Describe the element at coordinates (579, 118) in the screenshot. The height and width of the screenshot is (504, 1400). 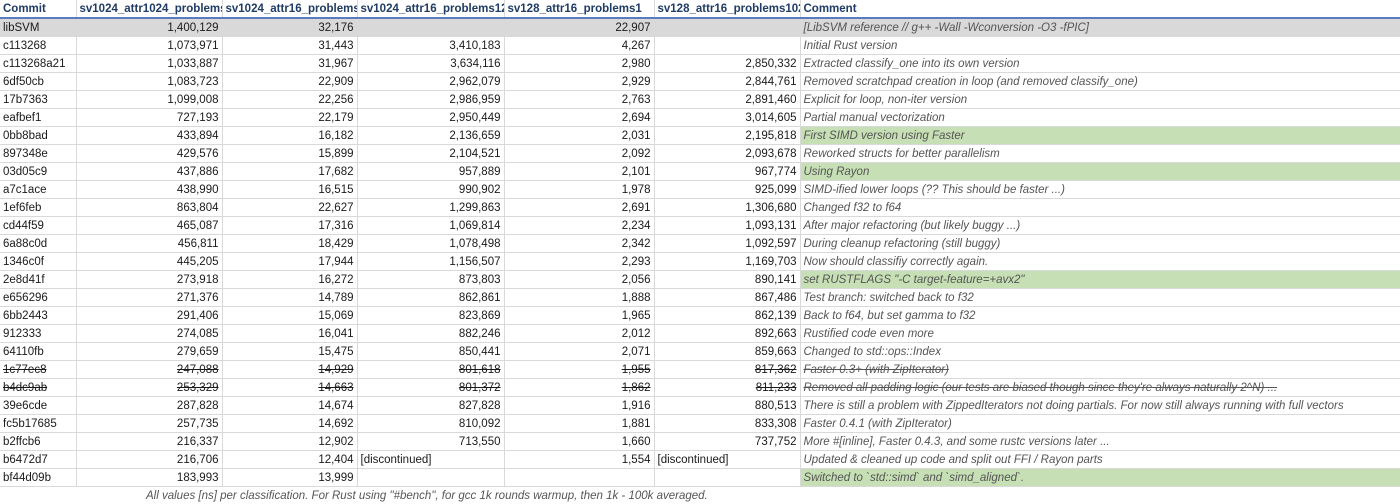
I see `cell-sv128-attr16-problems1: 2,694` at that location.